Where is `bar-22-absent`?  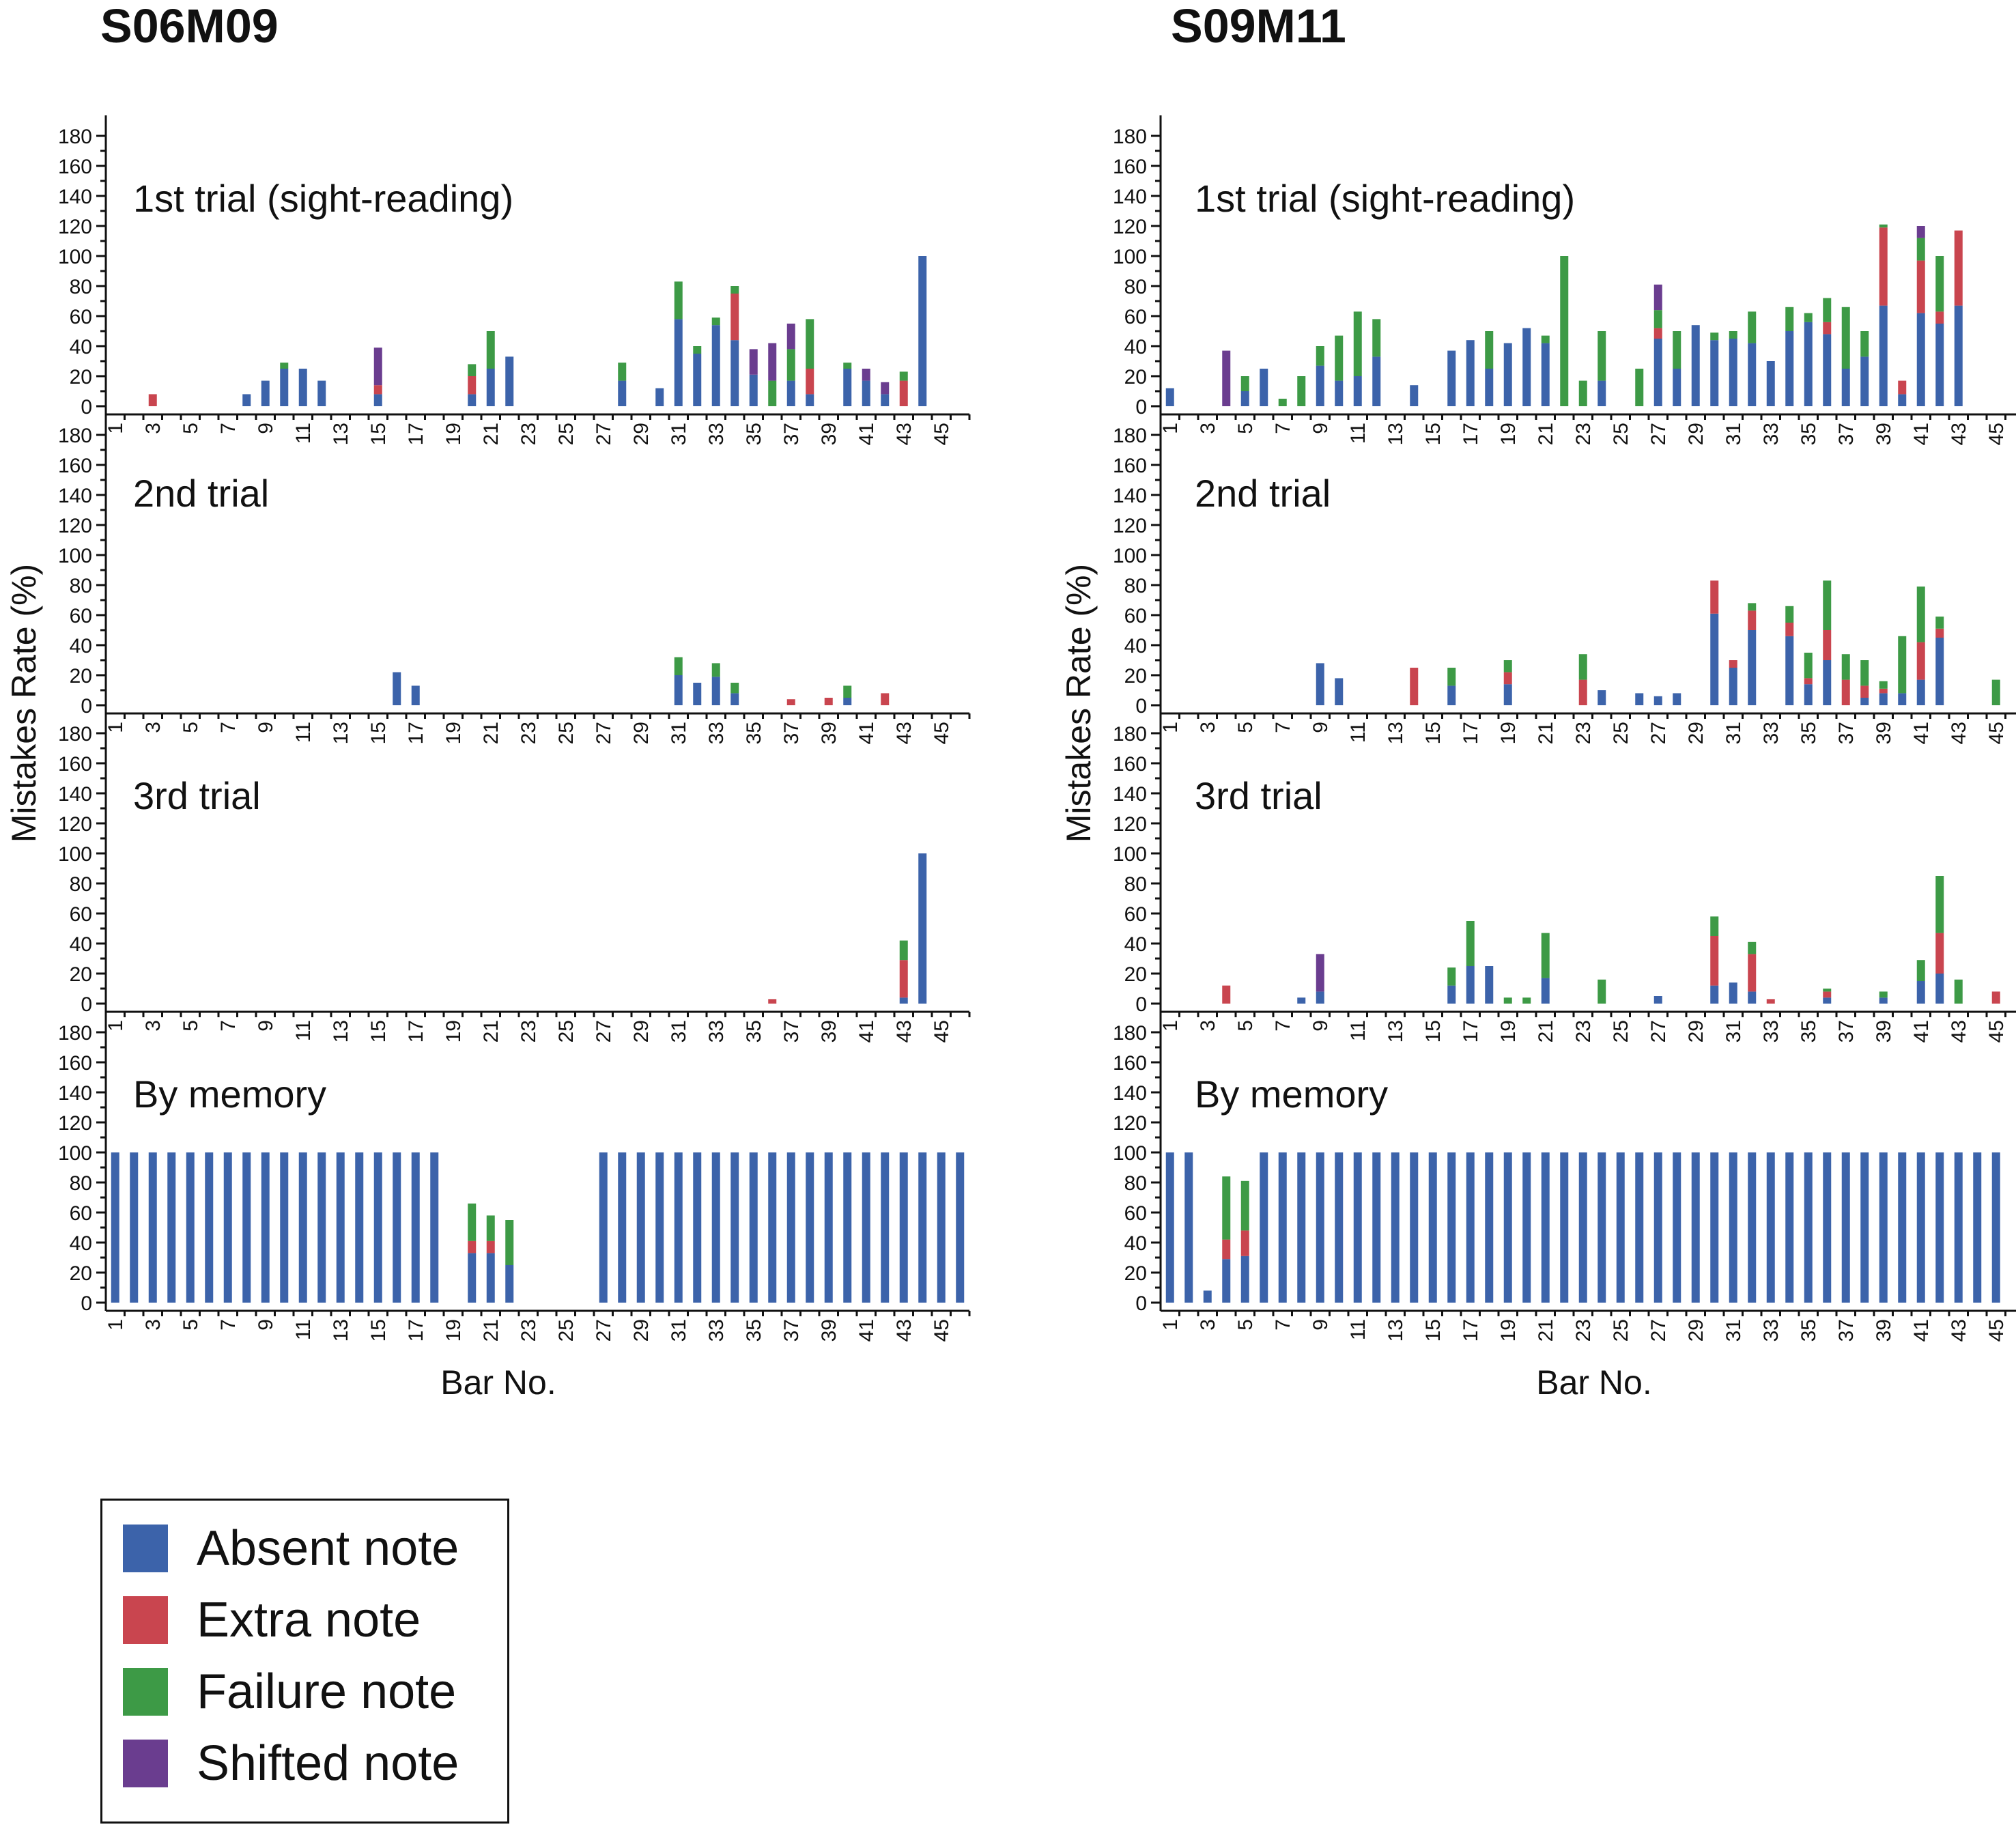 bar-22-absent is located at coordinates (1564, 1227).